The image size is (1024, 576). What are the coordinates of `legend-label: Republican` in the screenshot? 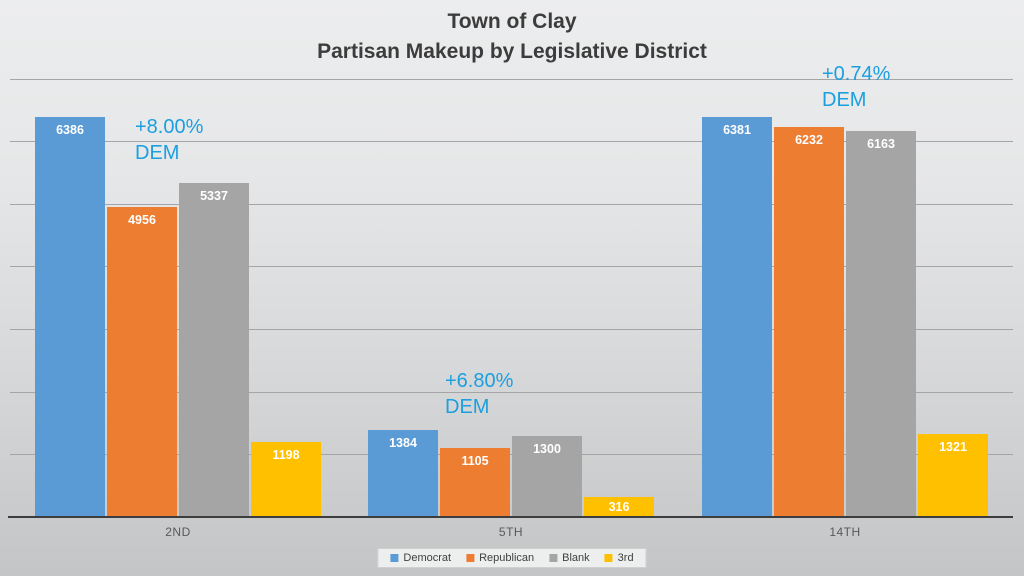 It's located at (507, 558).